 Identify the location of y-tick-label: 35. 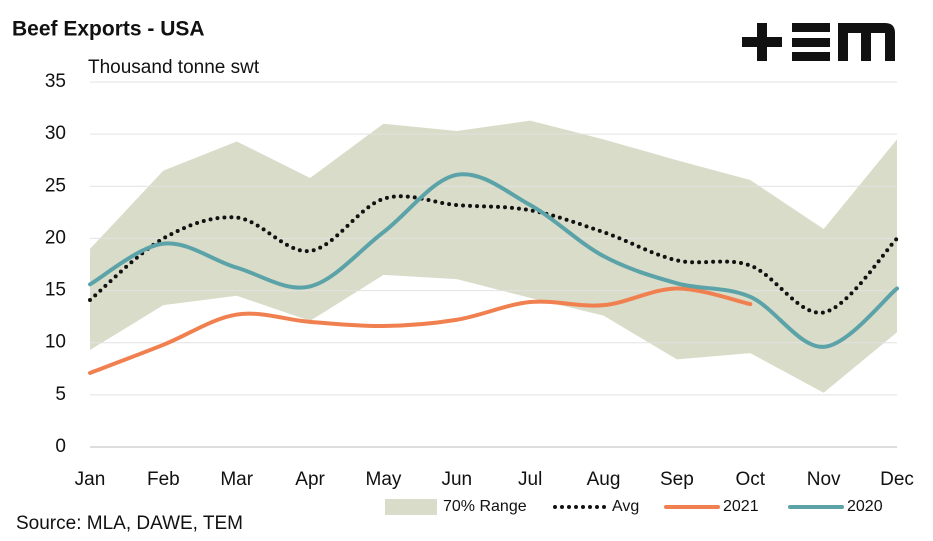
(55, 81).